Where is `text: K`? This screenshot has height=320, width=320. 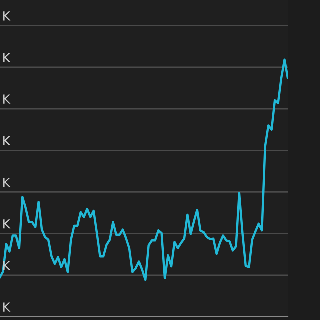
text: K is located at coordinates (7, 16).